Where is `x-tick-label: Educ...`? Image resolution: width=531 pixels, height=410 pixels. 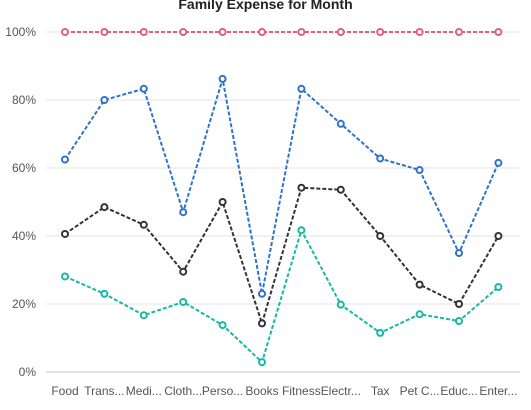 x-tick-label: Educ... is located at coordinates (458, 391).